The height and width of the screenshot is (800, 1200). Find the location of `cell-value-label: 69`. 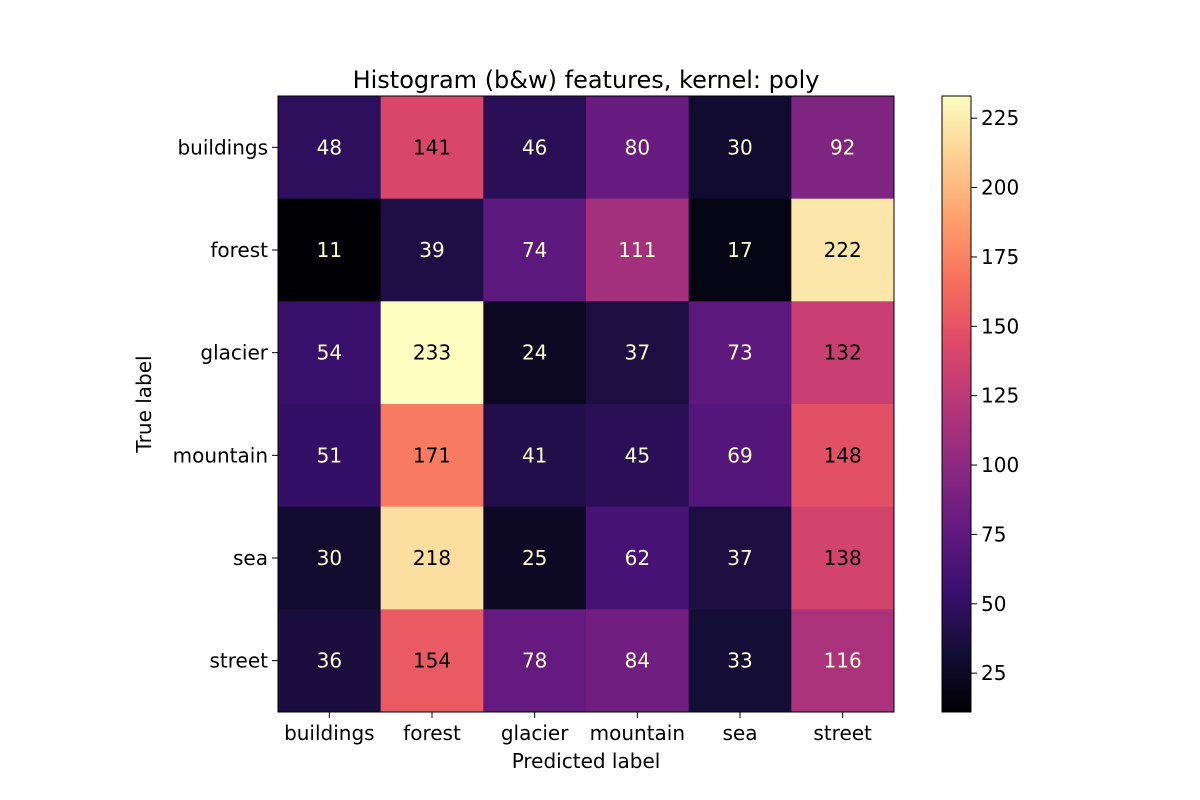

cell-value-label: 69 is located at coordinates (739, 455).